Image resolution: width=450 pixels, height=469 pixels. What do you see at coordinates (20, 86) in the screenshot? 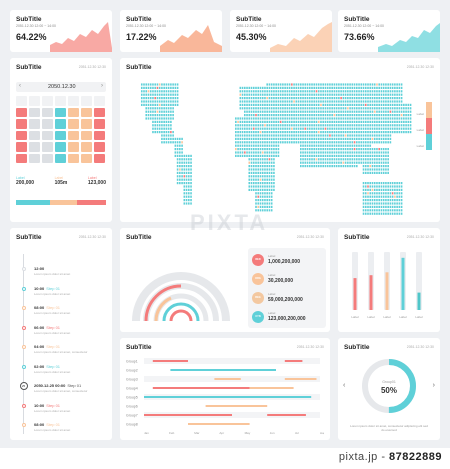
I see `prev-month-icon: ‹` at bounding box center [20, 86].